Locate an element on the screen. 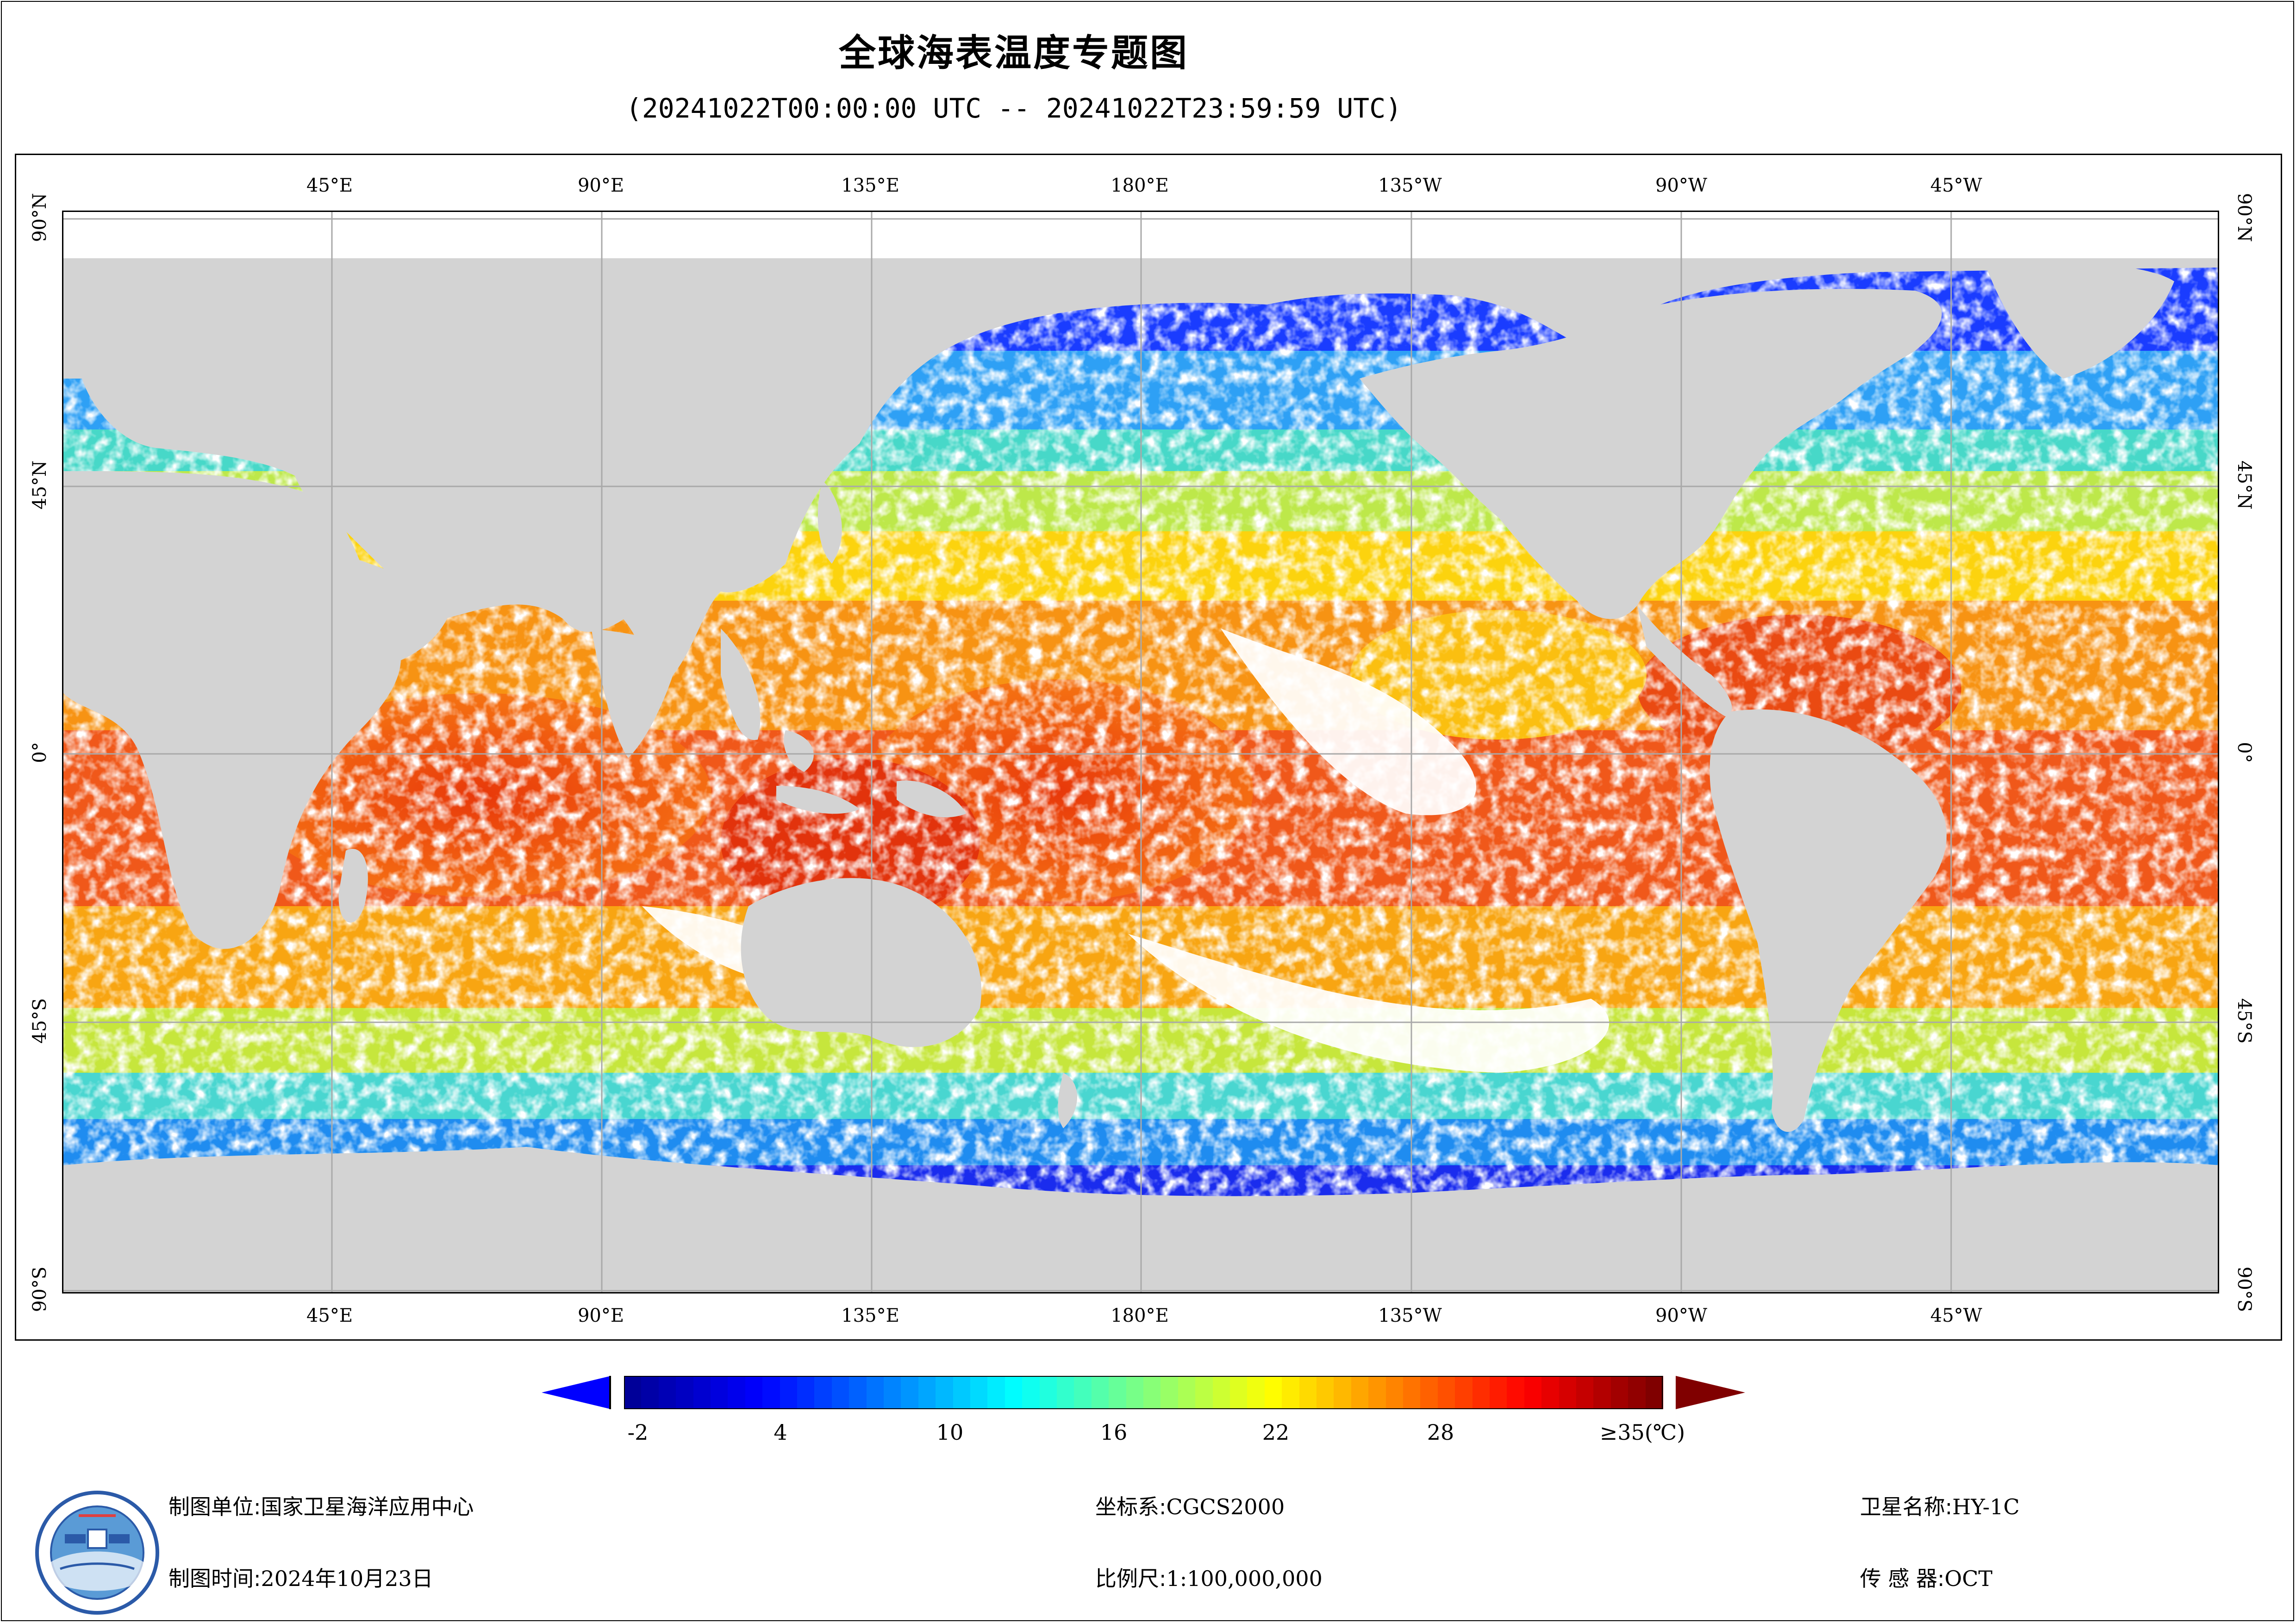 This screenshot has width=2296, height=1623. lon-label-top: 180°E is located at coordinates (1140, 185).